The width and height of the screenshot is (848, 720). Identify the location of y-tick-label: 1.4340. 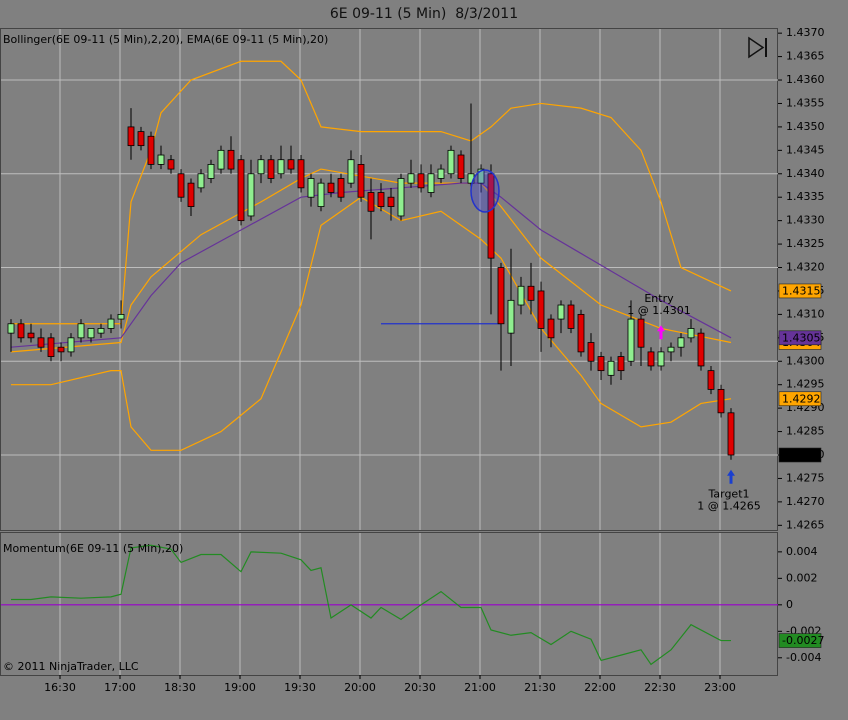
(805, 173).